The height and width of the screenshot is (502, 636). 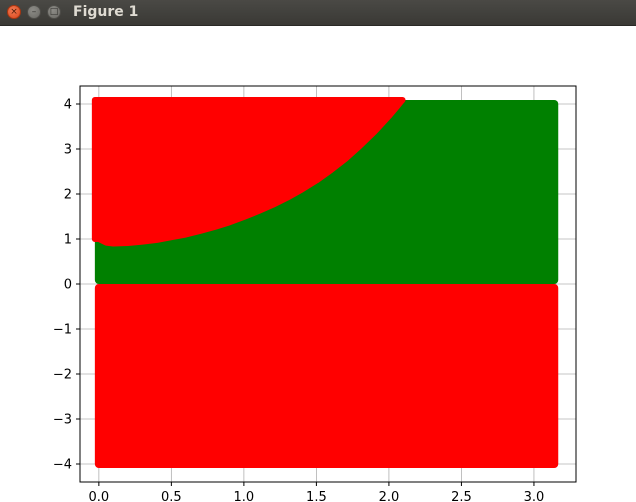 What do you see at coordinates (244, 496) in the screenshot?
I see `x-tick-label: 1.0` at bounding box center [244, 496].